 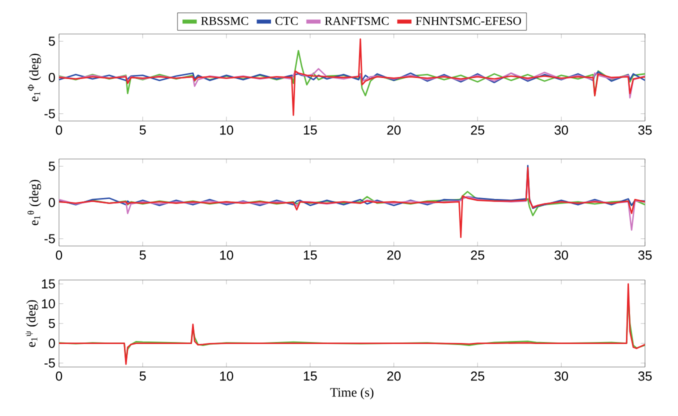 I want to click on y-axis-title: e$_{1}$$^{Φ}$ (deg), so click(x=35, y=78).